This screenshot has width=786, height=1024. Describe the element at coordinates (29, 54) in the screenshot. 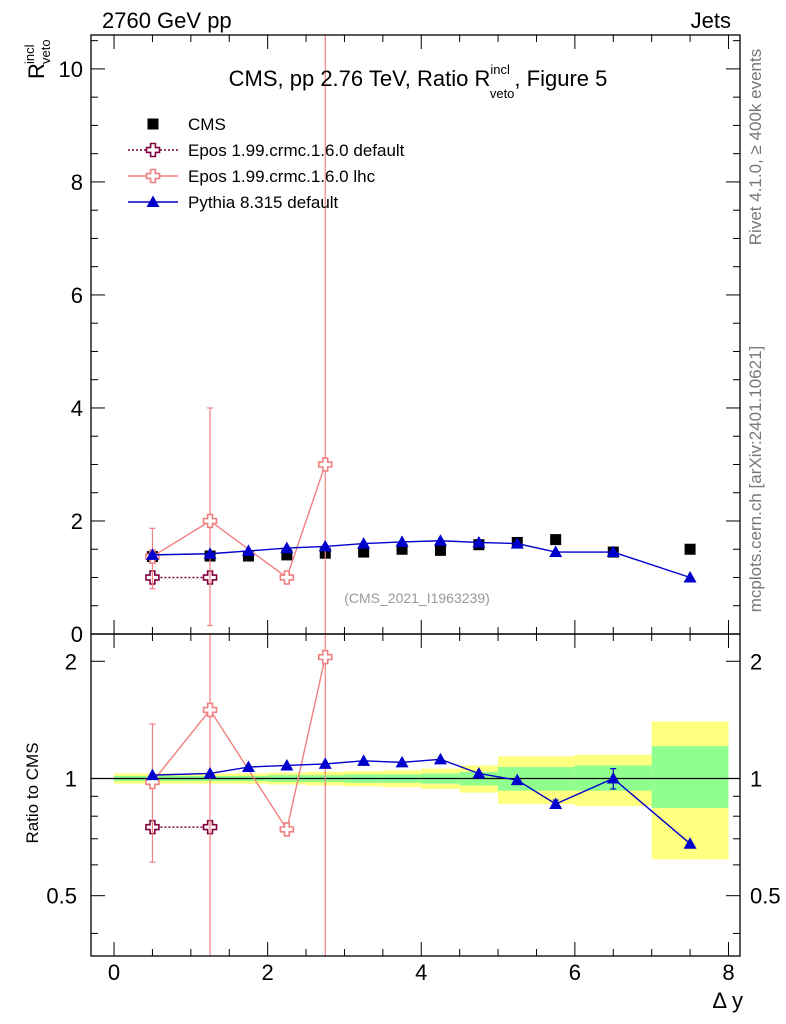

I see `upper-y-label-sup: incl` at that location.